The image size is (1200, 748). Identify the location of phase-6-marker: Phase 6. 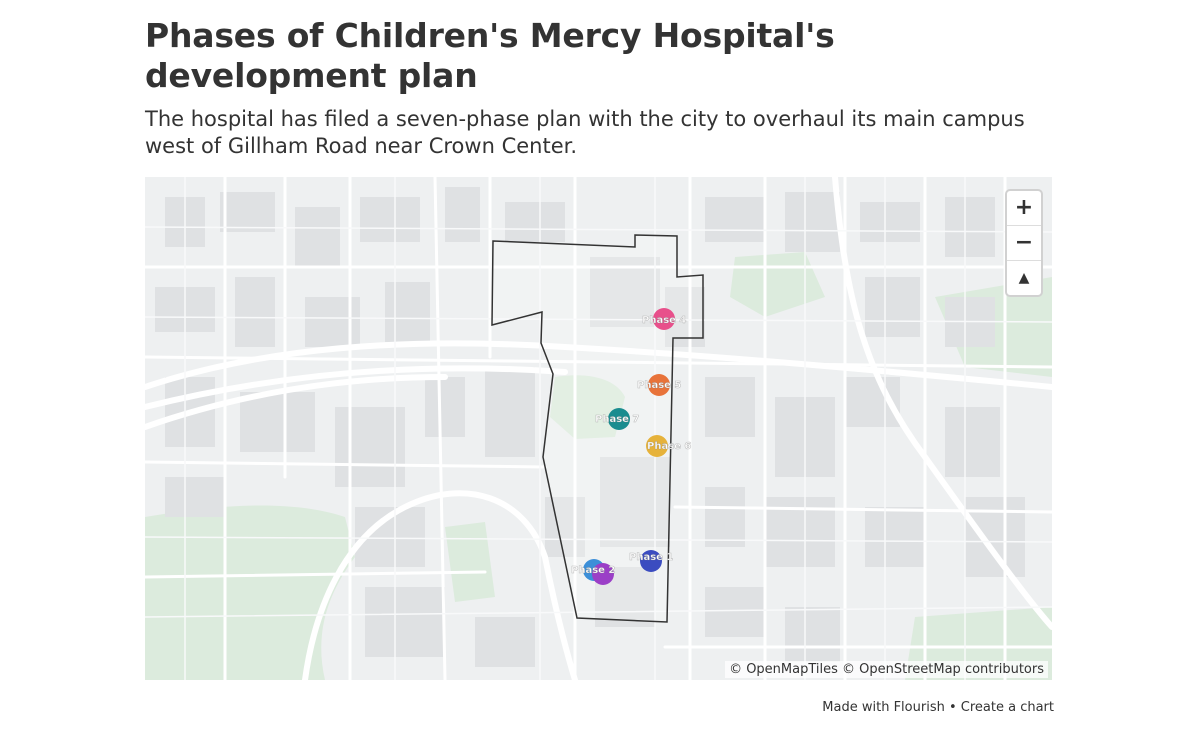
(669, 446).